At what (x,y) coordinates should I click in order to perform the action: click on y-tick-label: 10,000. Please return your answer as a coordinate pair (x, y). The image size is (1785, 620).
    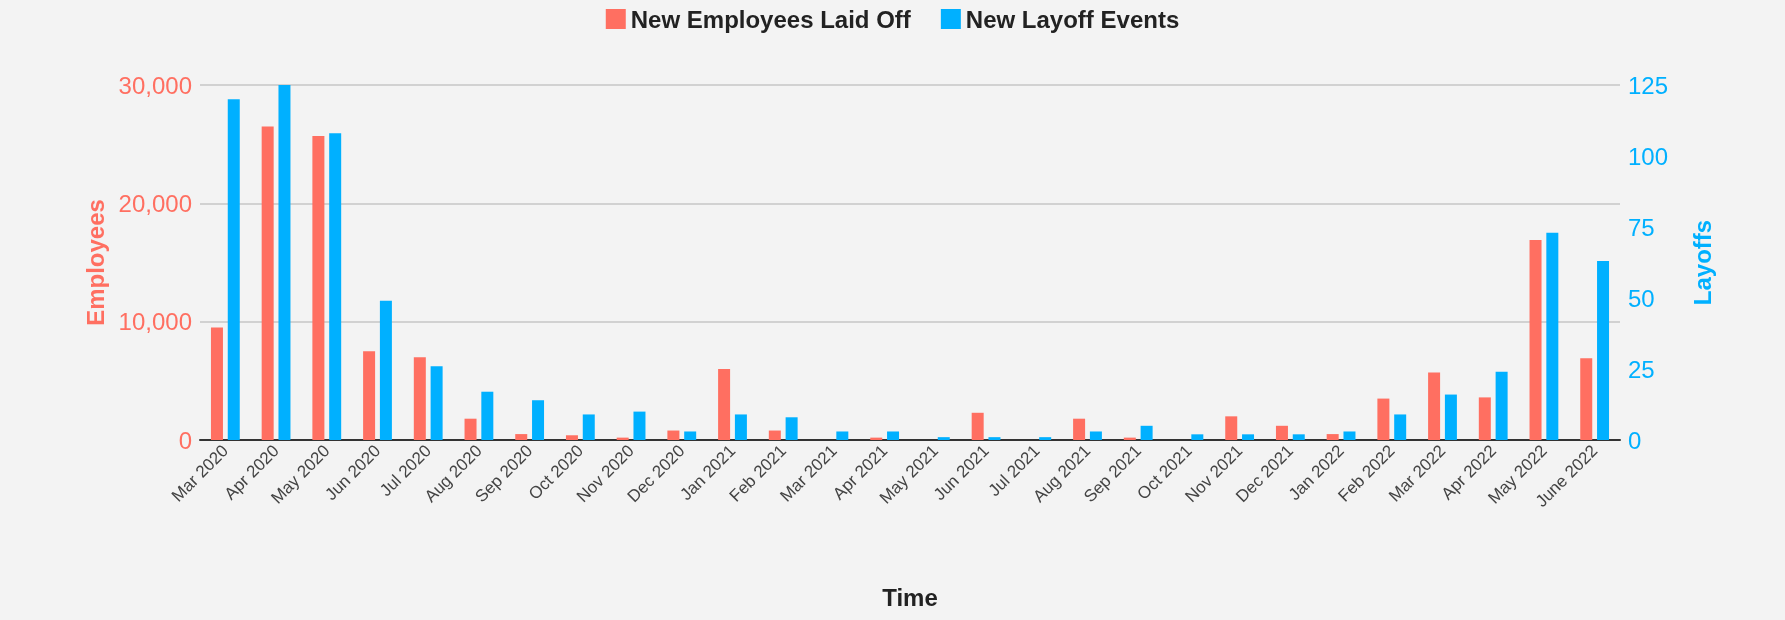
    Looking at the image, I should click on (155, 322).